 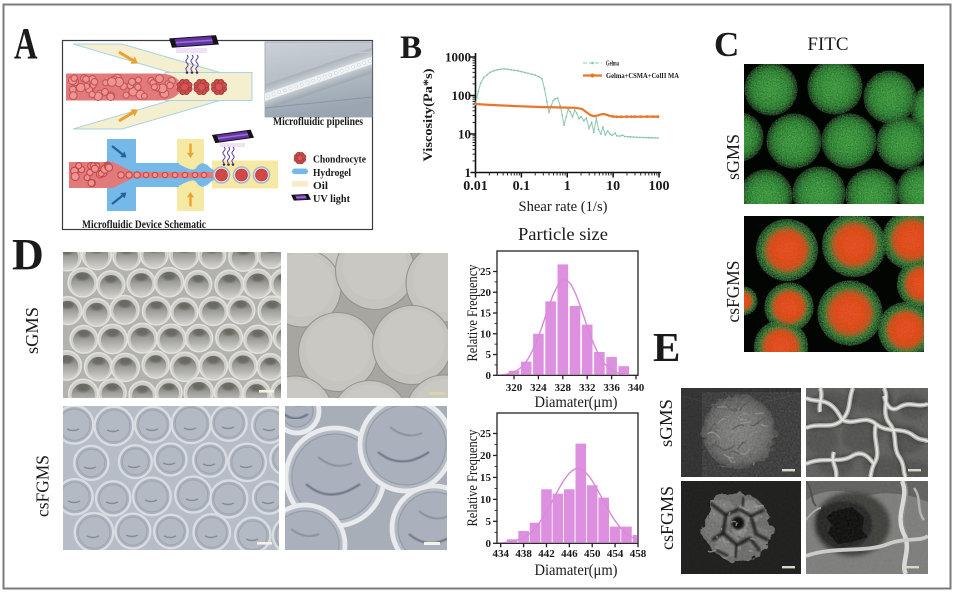 I want to click on svg-text: 332, so click(x=587, y=388).